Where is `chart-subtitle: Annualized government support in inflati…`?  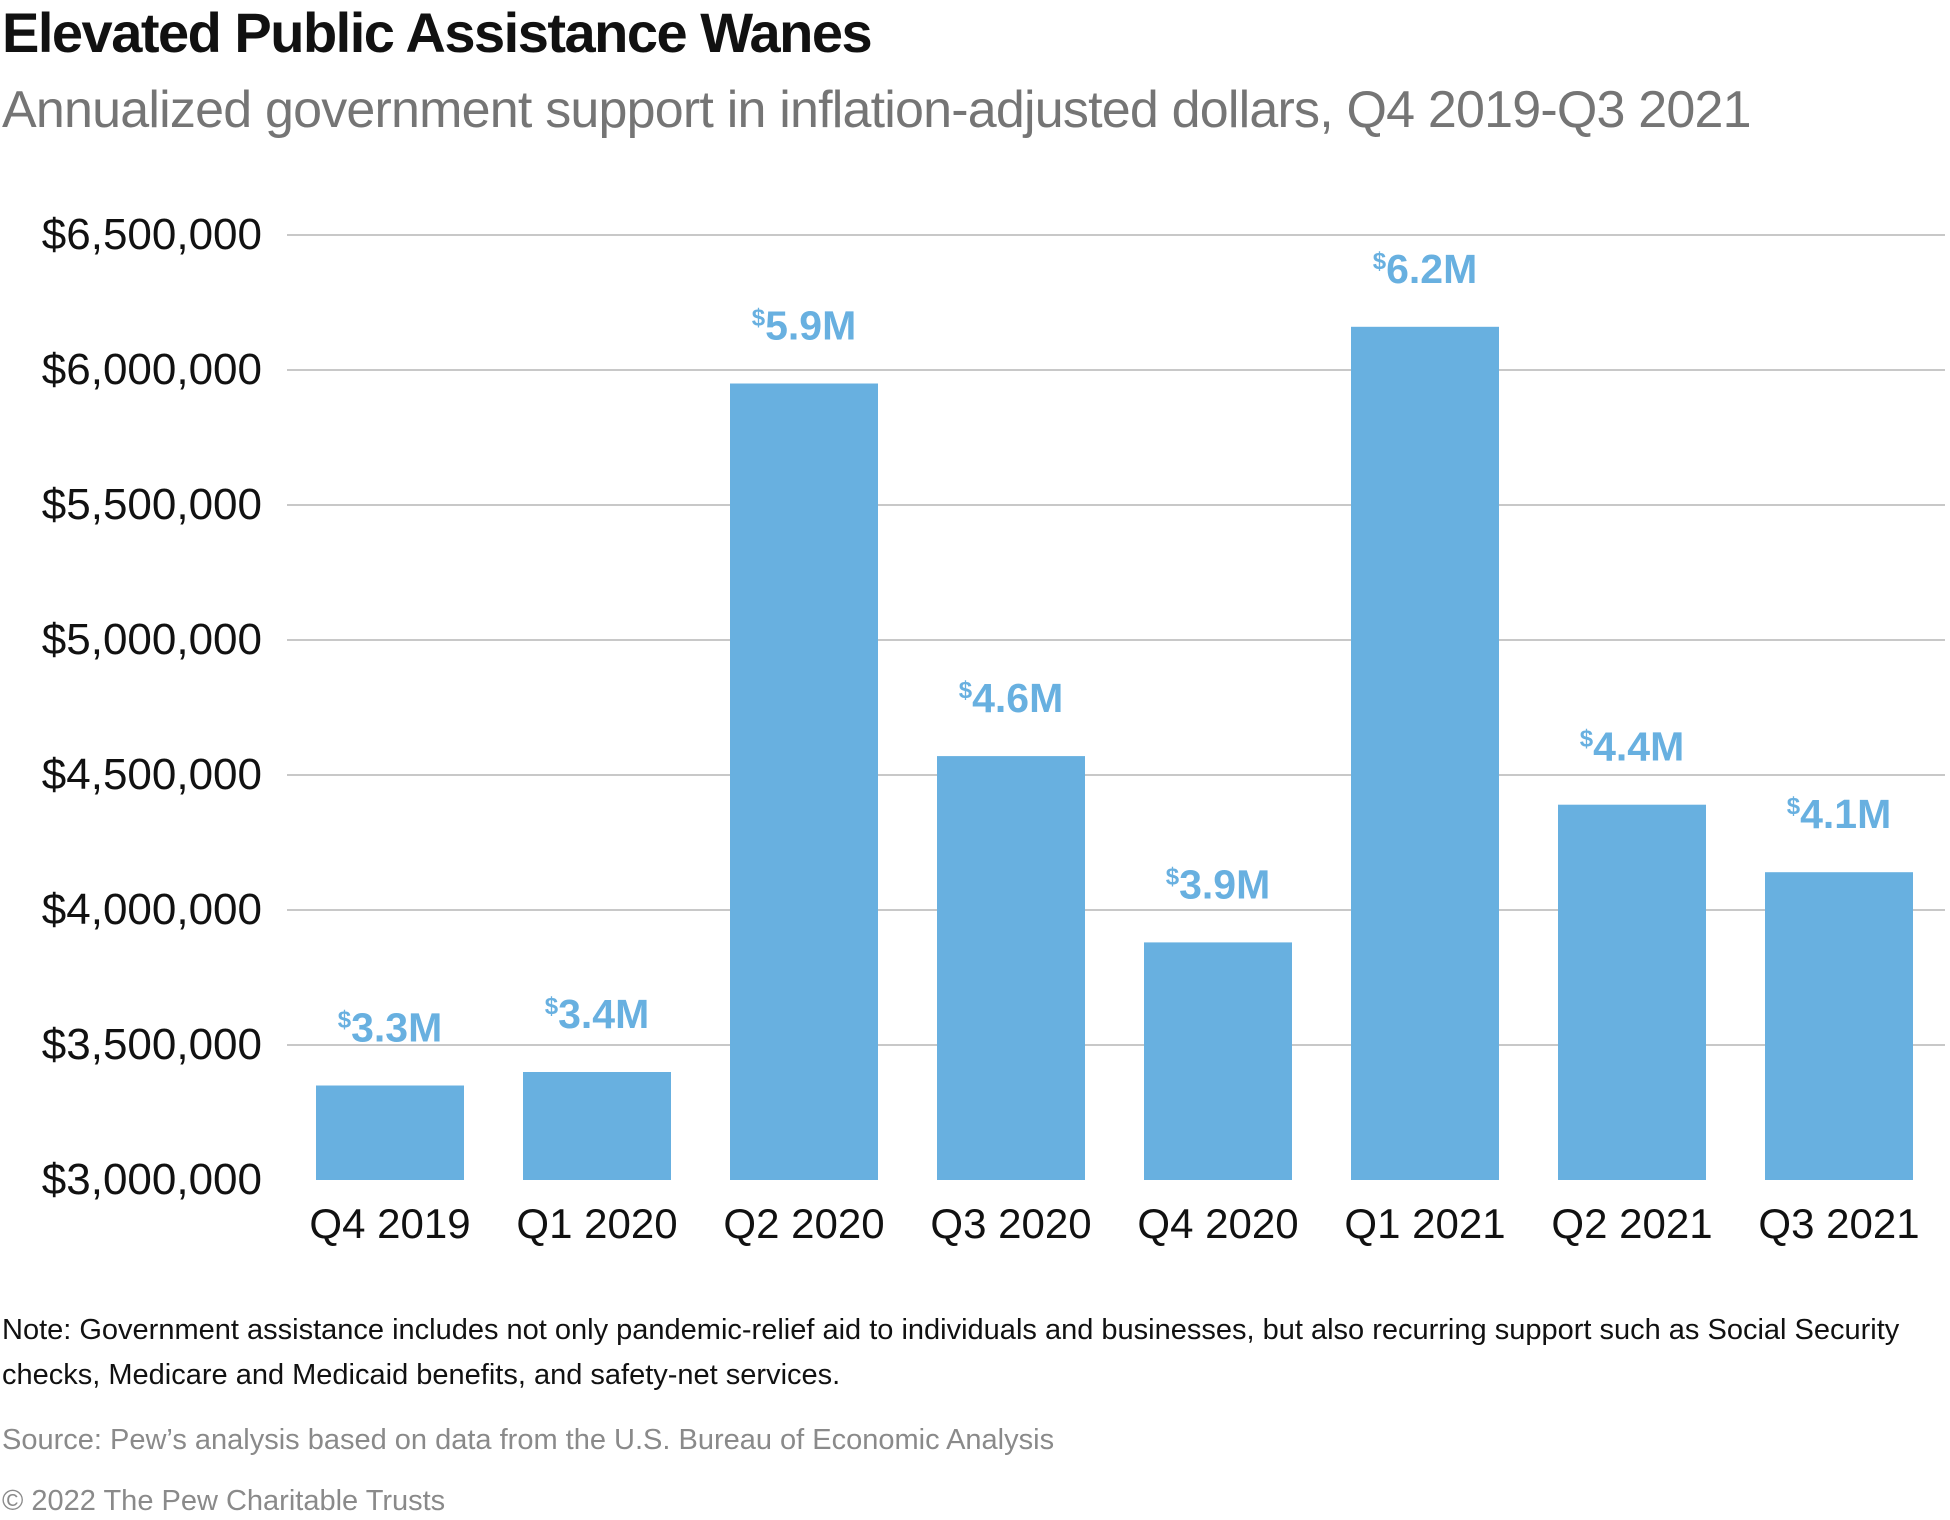 chart-subtitle: Annualized government support in inflati… is located at coordinates (877, 110).